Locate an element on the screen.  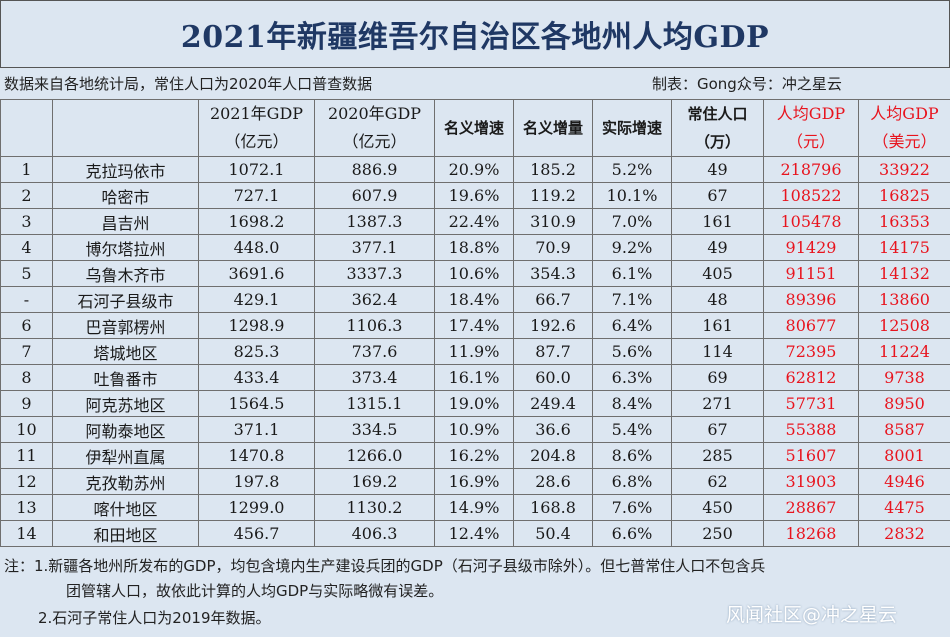
cell-percap-cny: 31903 is located at coordinates (811, 481).